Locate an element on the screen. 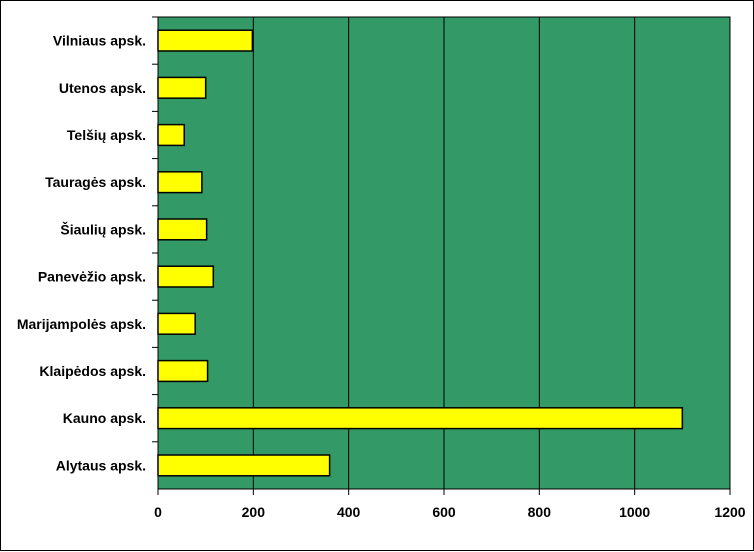 The width and height of the screenshot is (754, 552). x-tick-label: 400 is located at coordinates (349, 512).